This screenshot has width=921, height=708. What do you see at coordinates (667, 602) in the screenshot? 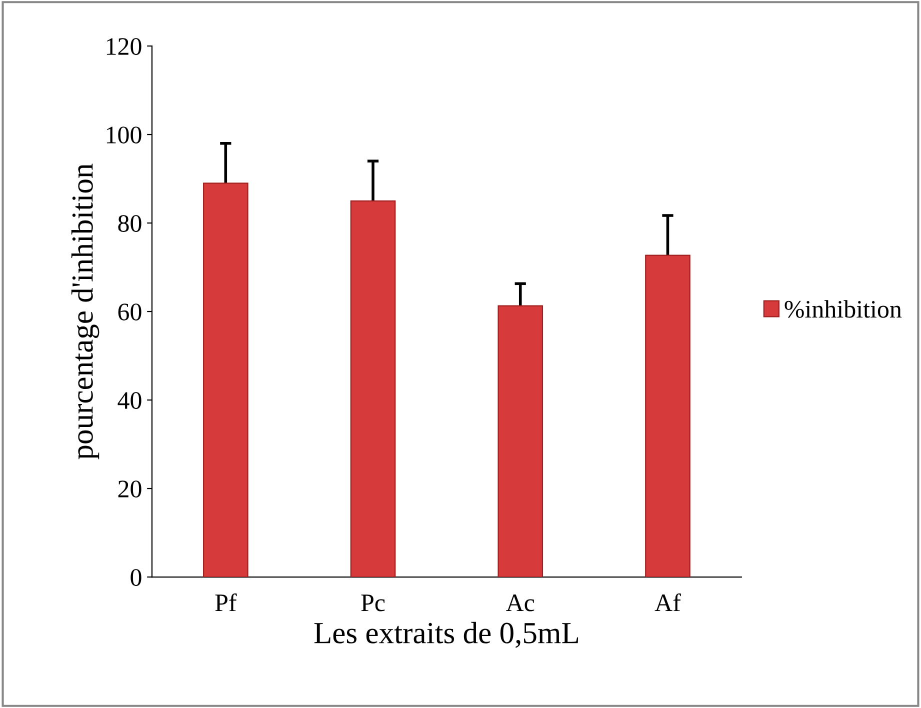
I see `x-tick-label: Af` at bounding box center [667, 602].